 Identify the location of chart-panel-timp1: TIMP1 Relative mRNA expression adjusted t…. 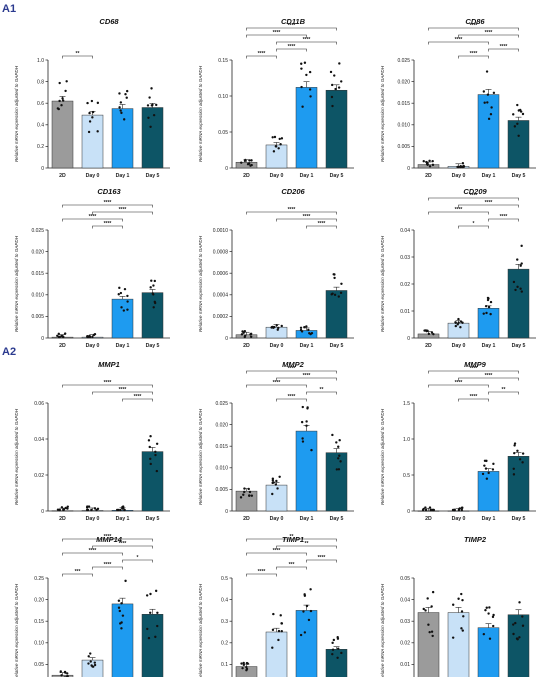
(273, 605).